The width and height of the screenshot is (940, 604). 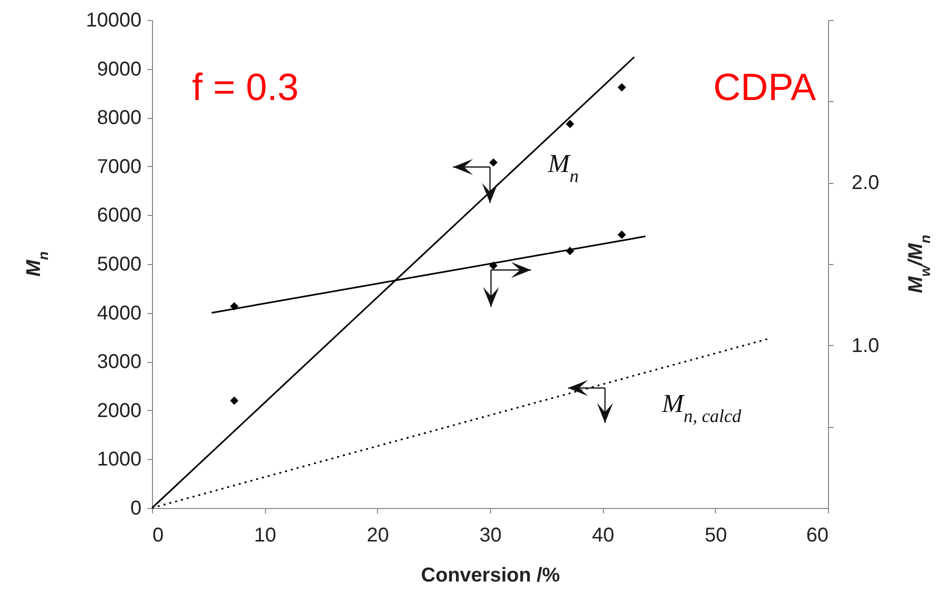 What do you see at coordinates (490, 575) in the screenshot?
I see `x-axis-title: Conversion /%` at bounding box center [490, 575].